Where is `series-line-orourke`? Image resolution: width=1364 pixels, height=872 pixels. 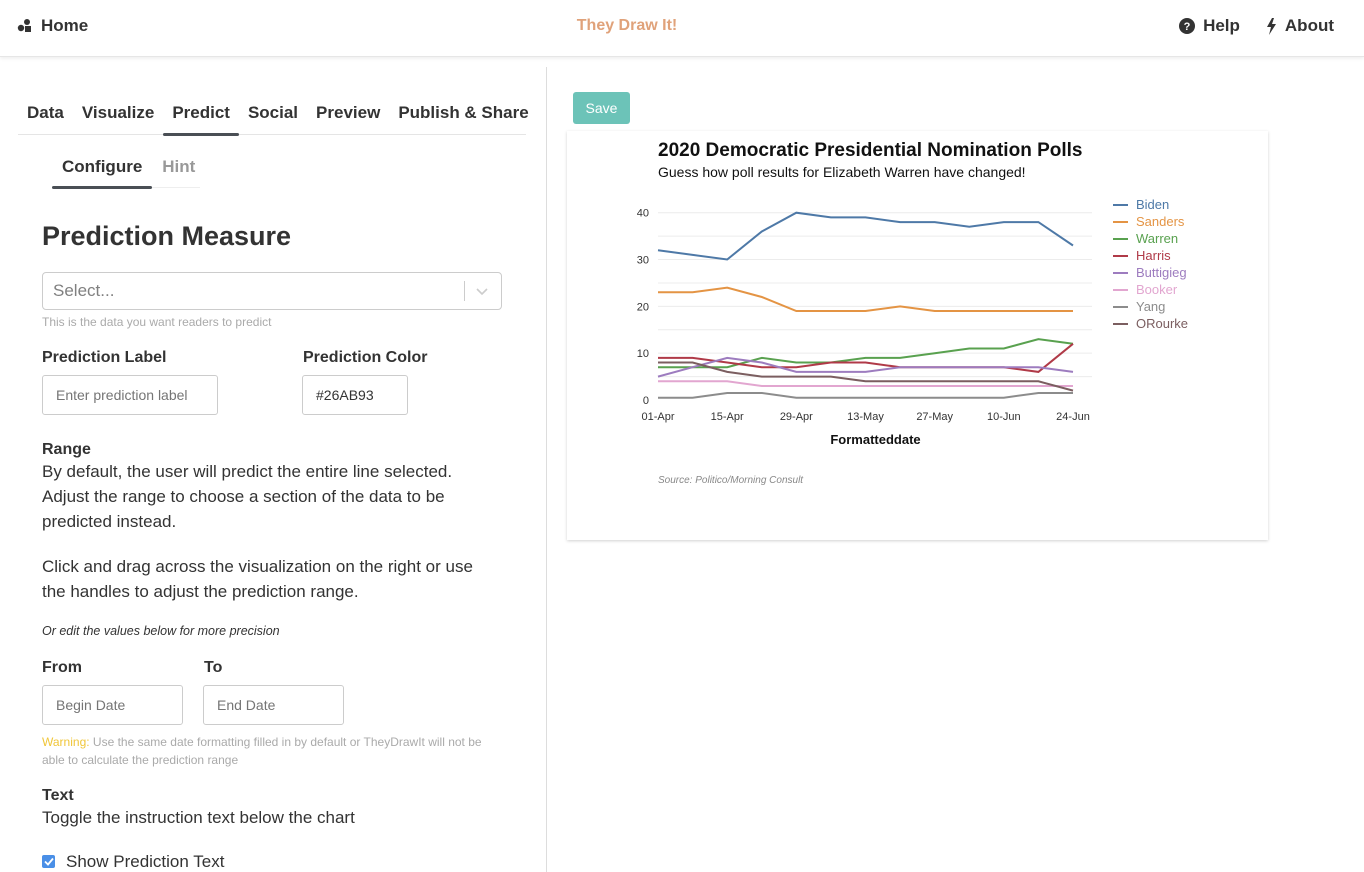 series-line-orourke is located at coordinates (866, 376).